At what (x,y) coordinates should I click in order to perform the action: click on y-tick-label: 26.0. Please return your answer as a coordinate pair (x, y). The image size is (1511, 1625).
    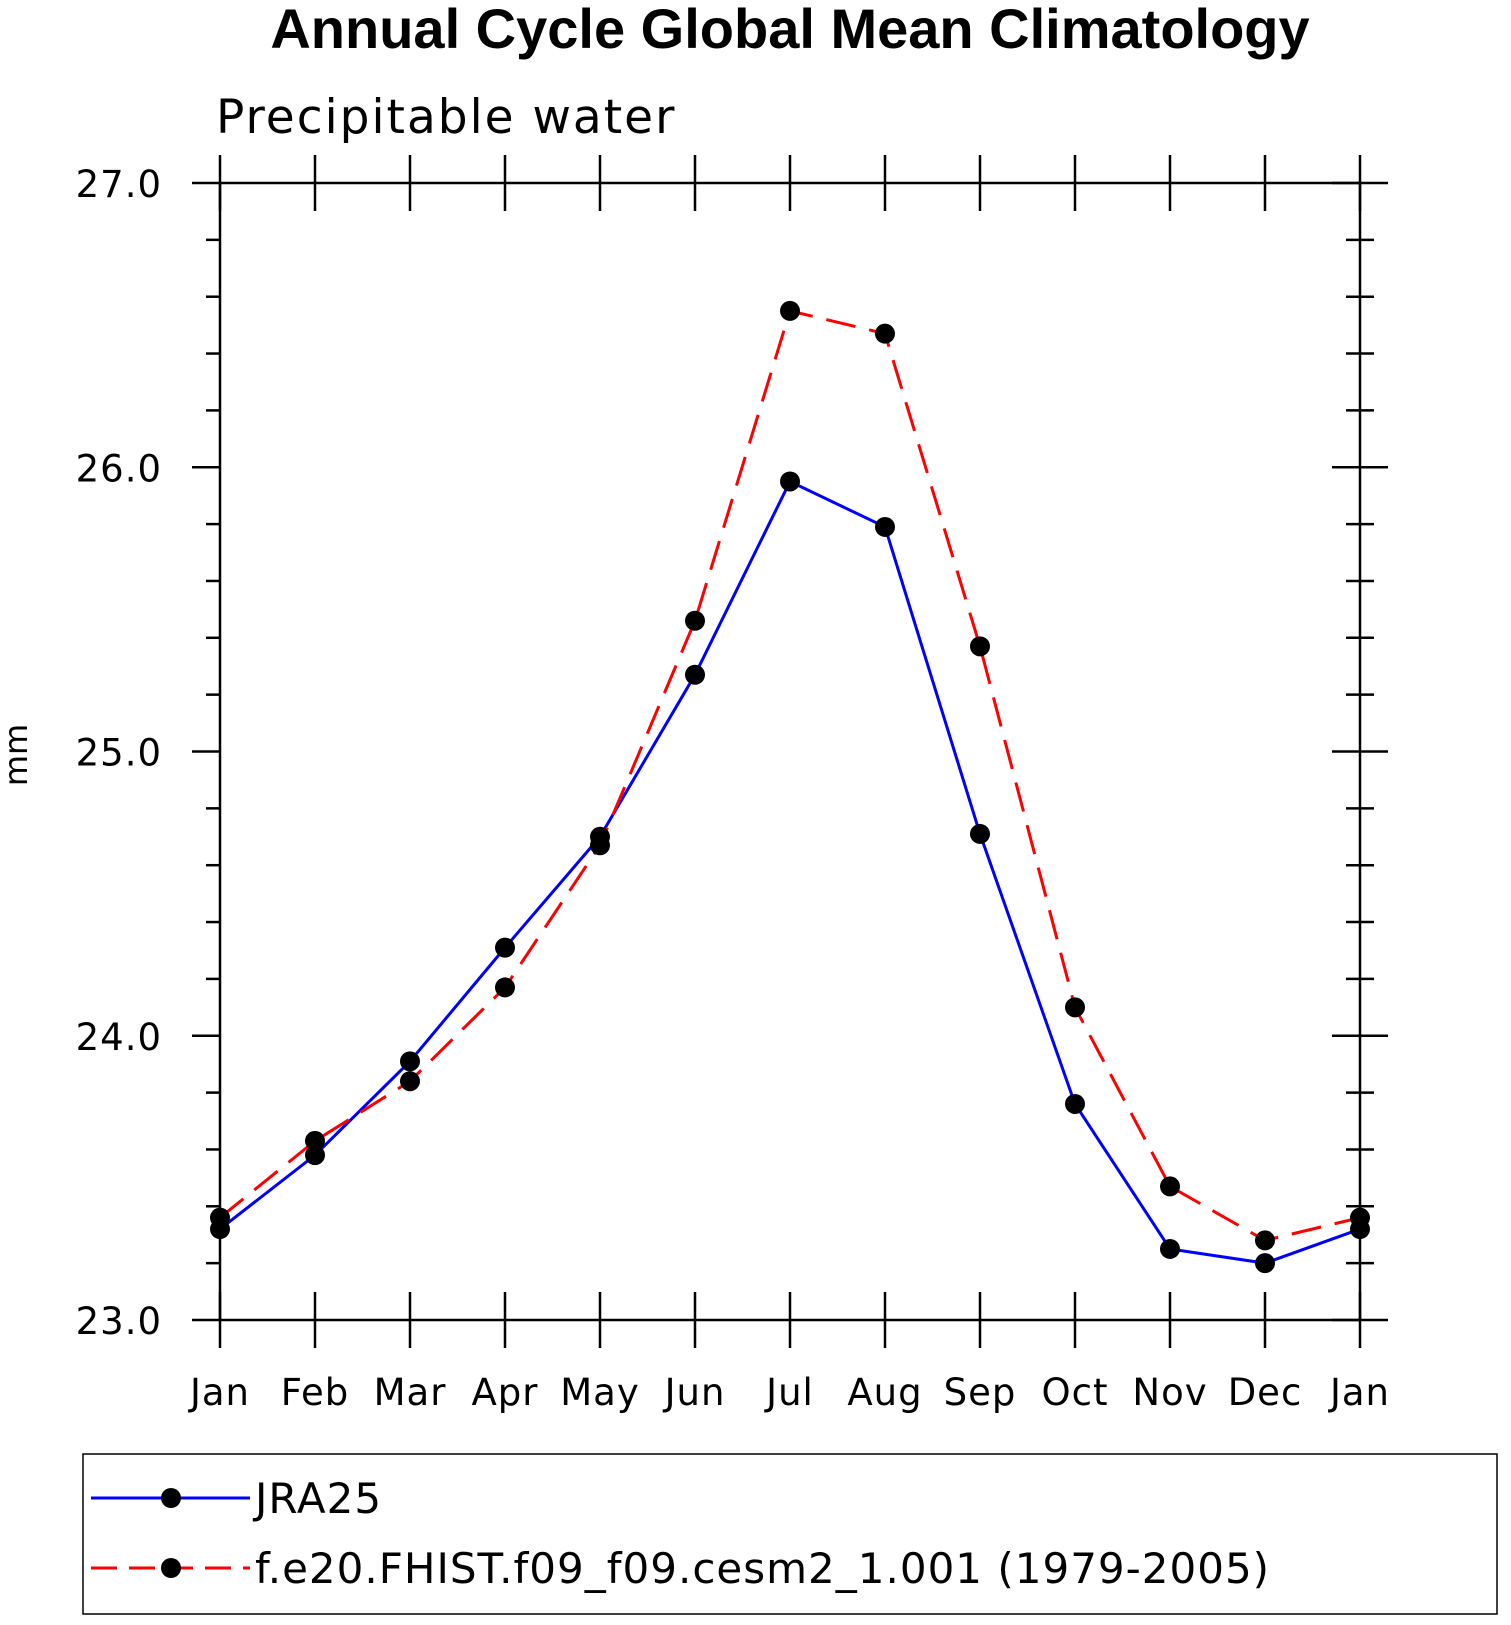
    Looking at the image, I should click on (119, 468).